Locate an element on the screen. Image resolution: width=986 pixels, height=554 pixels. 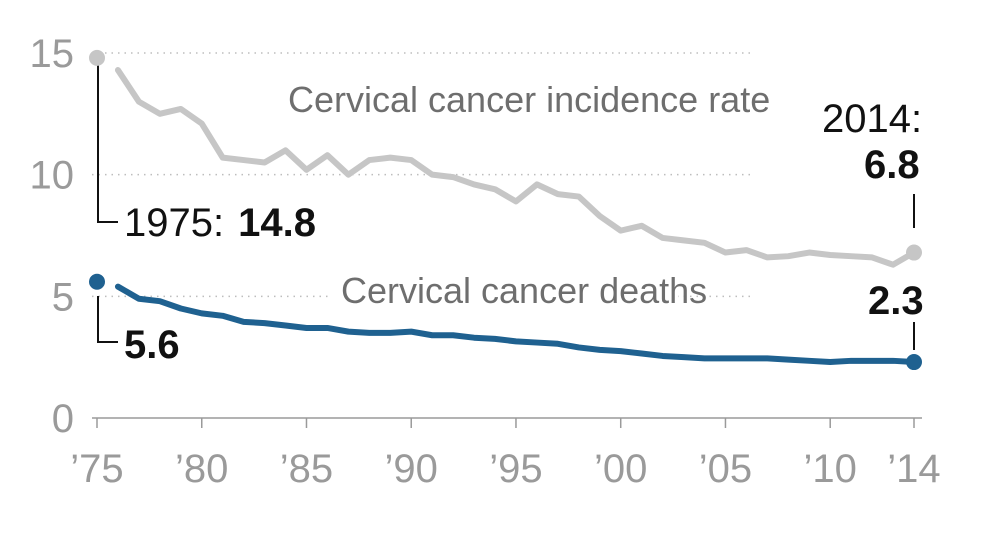
y-tick-label-15: 15 is located at coordinates (52, 54).